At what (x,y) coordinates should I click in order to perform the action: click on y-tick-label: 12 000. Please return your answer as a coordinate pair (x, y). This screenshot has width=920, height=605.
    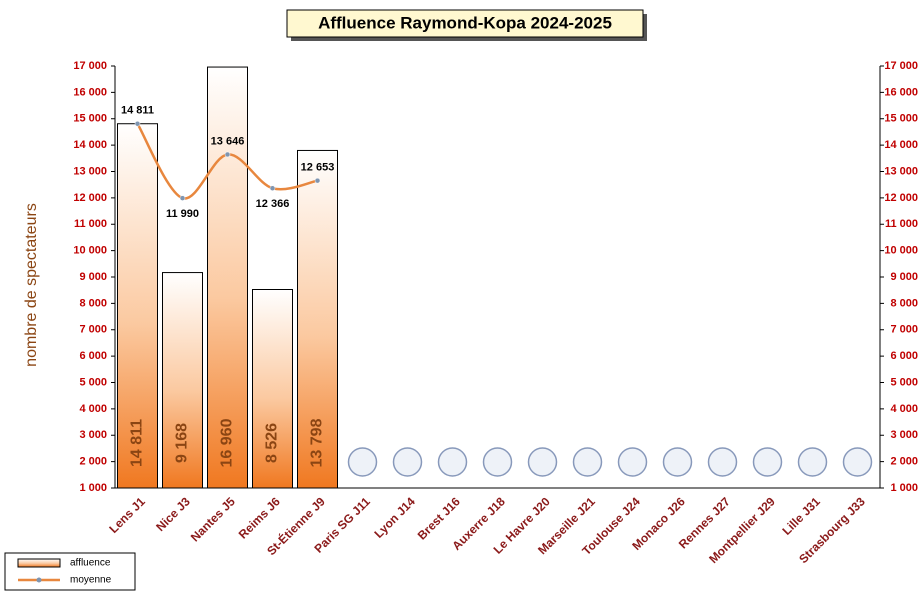
    Looking at the image, I should click on (90, 198).